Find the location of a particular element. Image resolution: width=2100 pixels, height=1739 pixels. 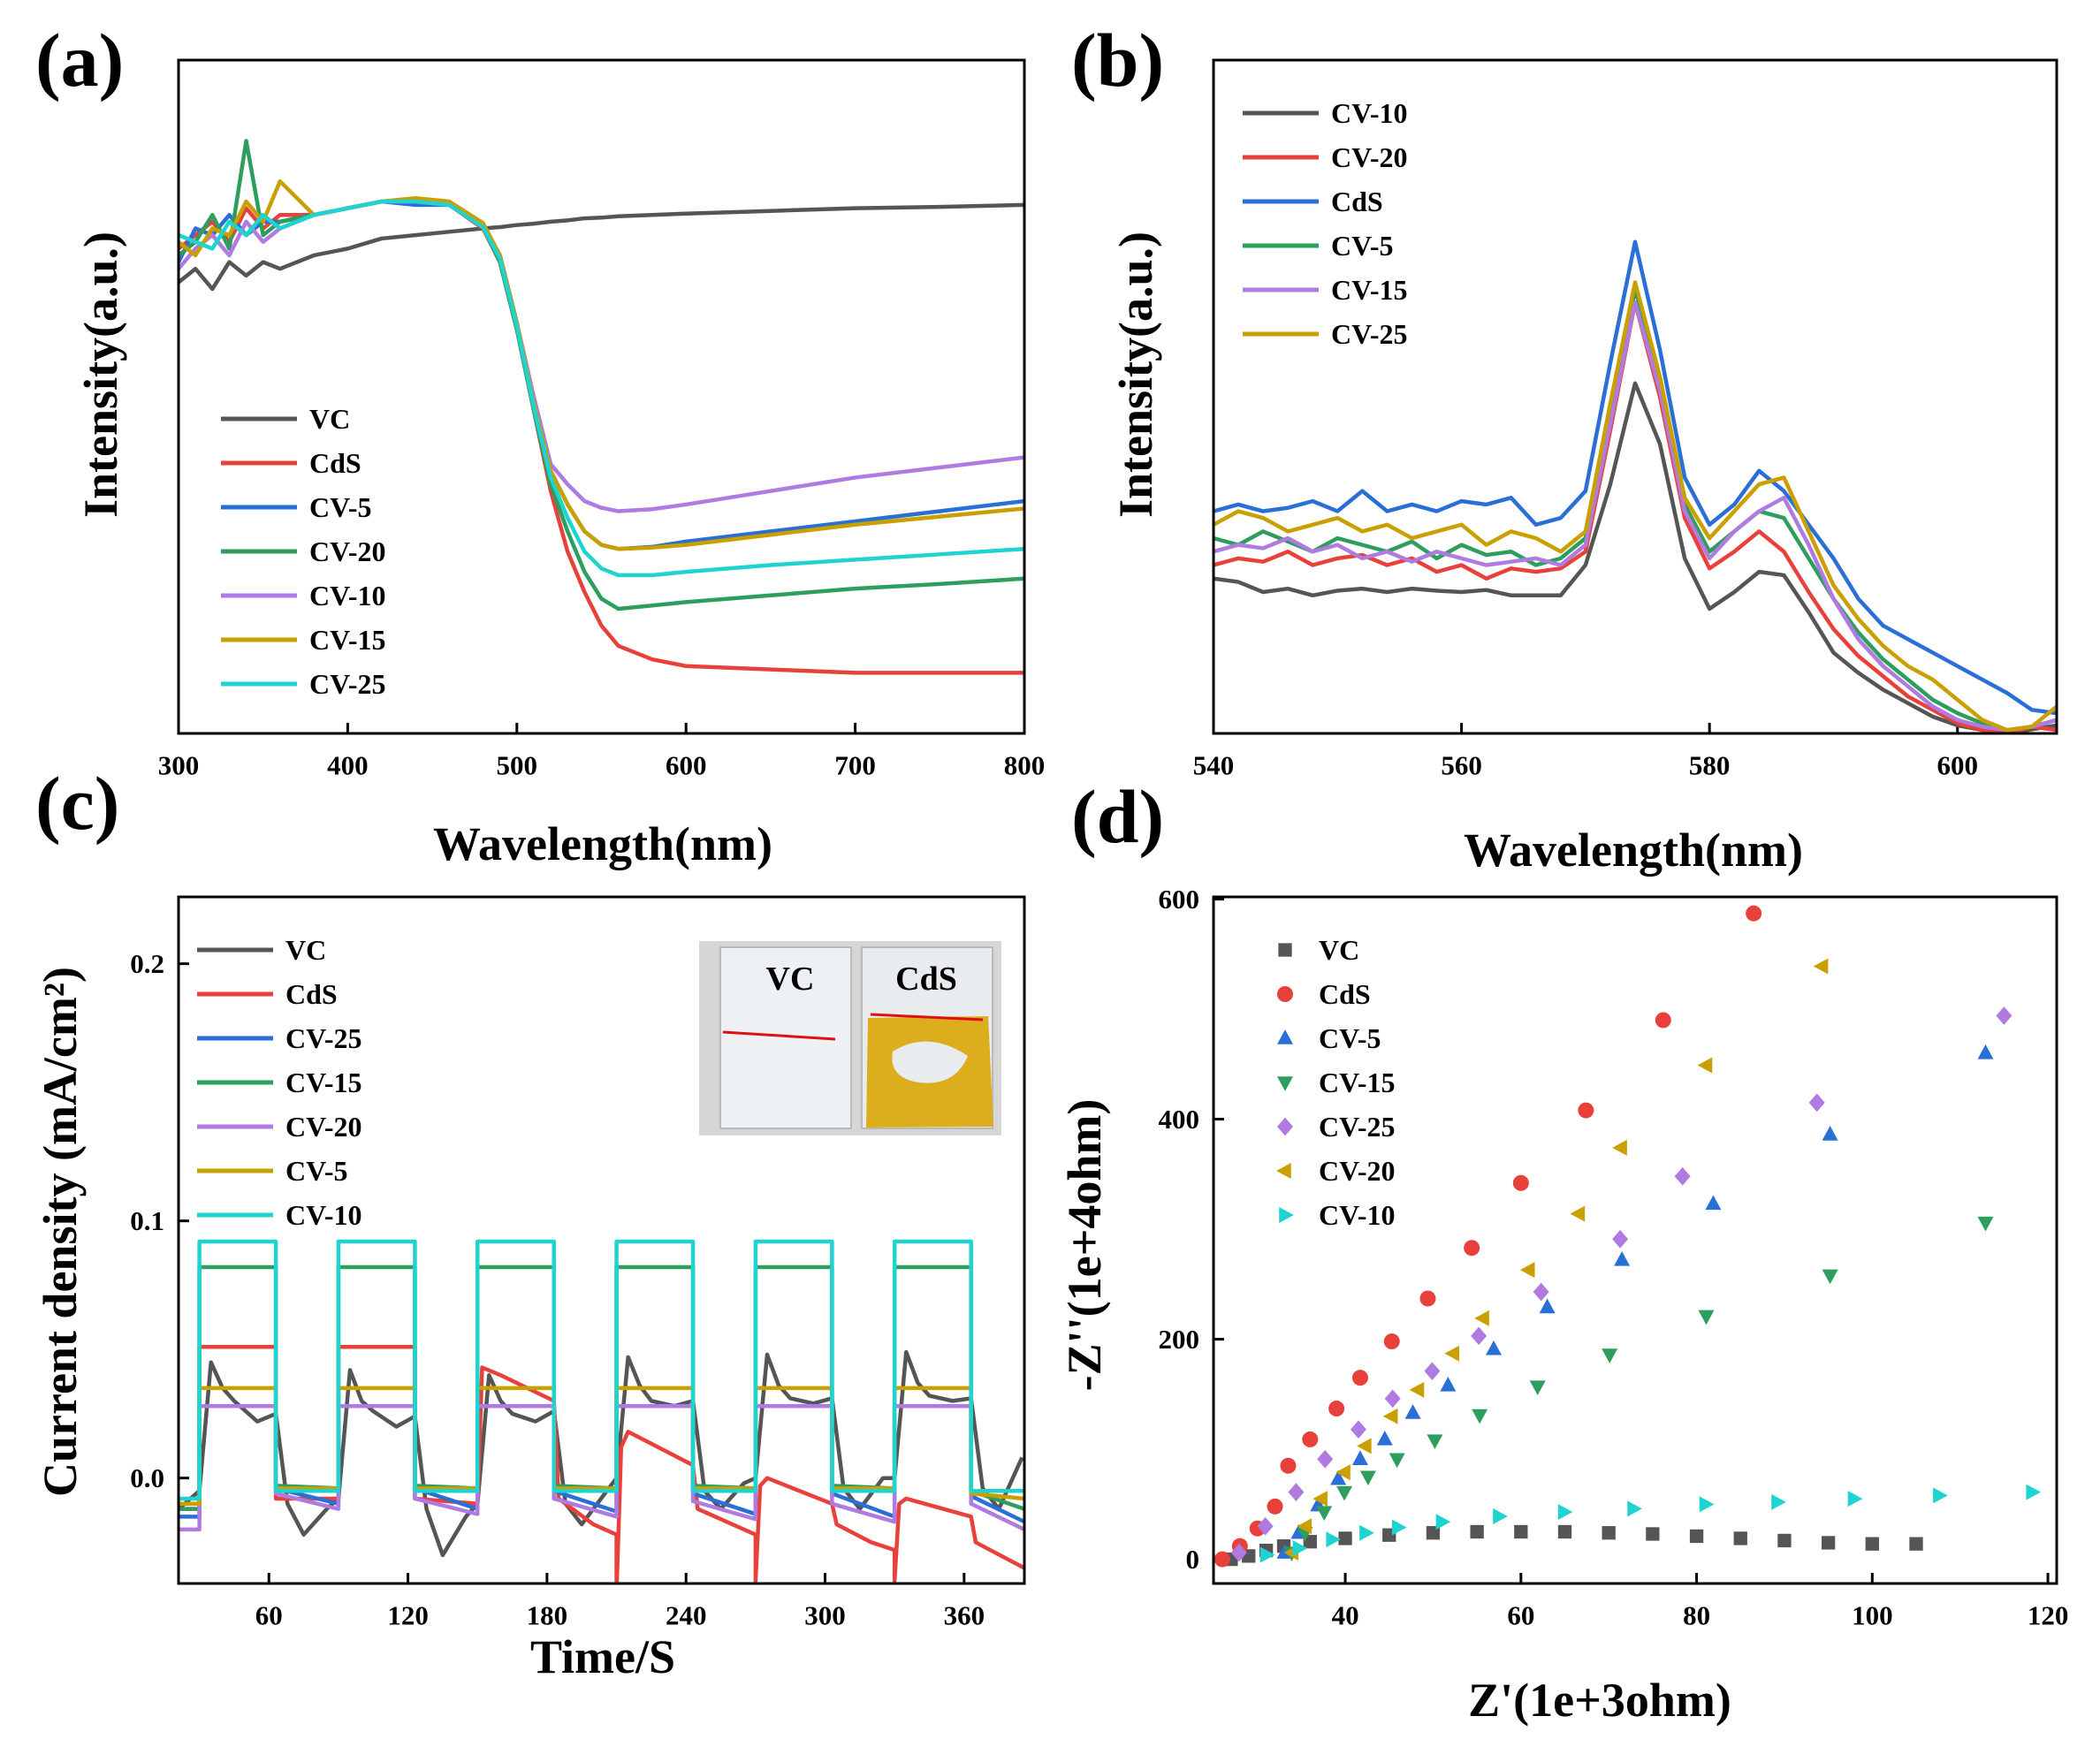

x-tick-label: 700 is located at coordinates (855, 766).